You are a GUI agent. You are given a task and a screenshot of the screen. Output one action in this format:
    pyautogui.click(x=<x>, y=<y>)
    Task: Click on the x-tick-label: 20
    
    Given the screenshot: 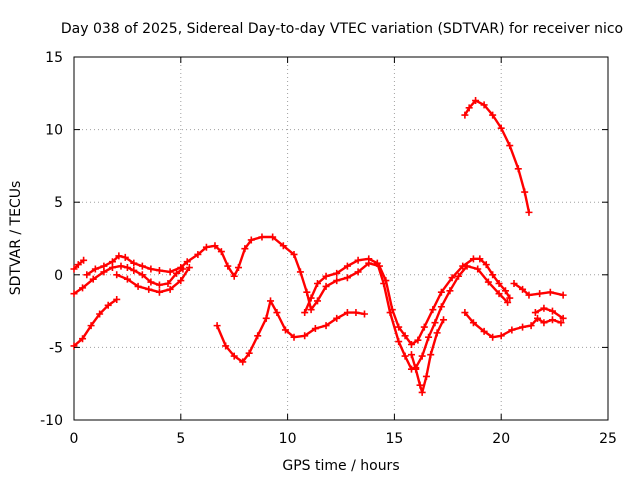 What is the action you would take?
    pyautogui.click(x=501, y=439)
    